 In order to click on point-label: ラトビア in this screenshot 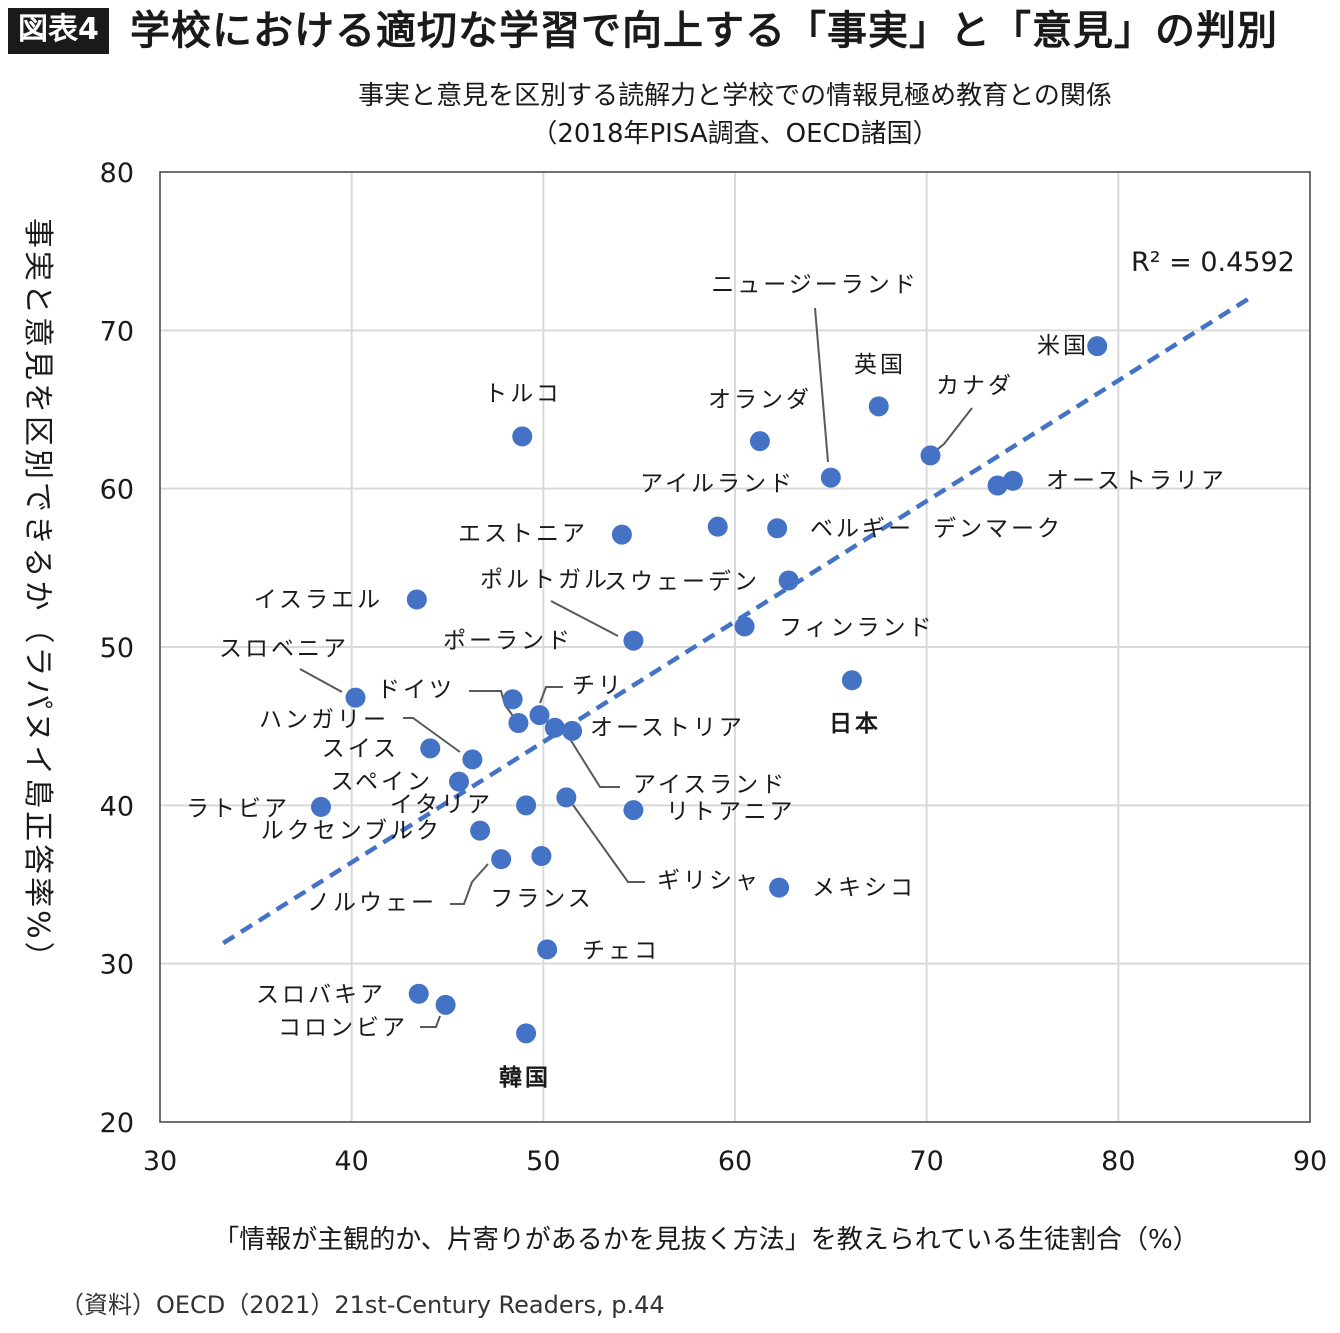, I will do `click(238, 809)`.